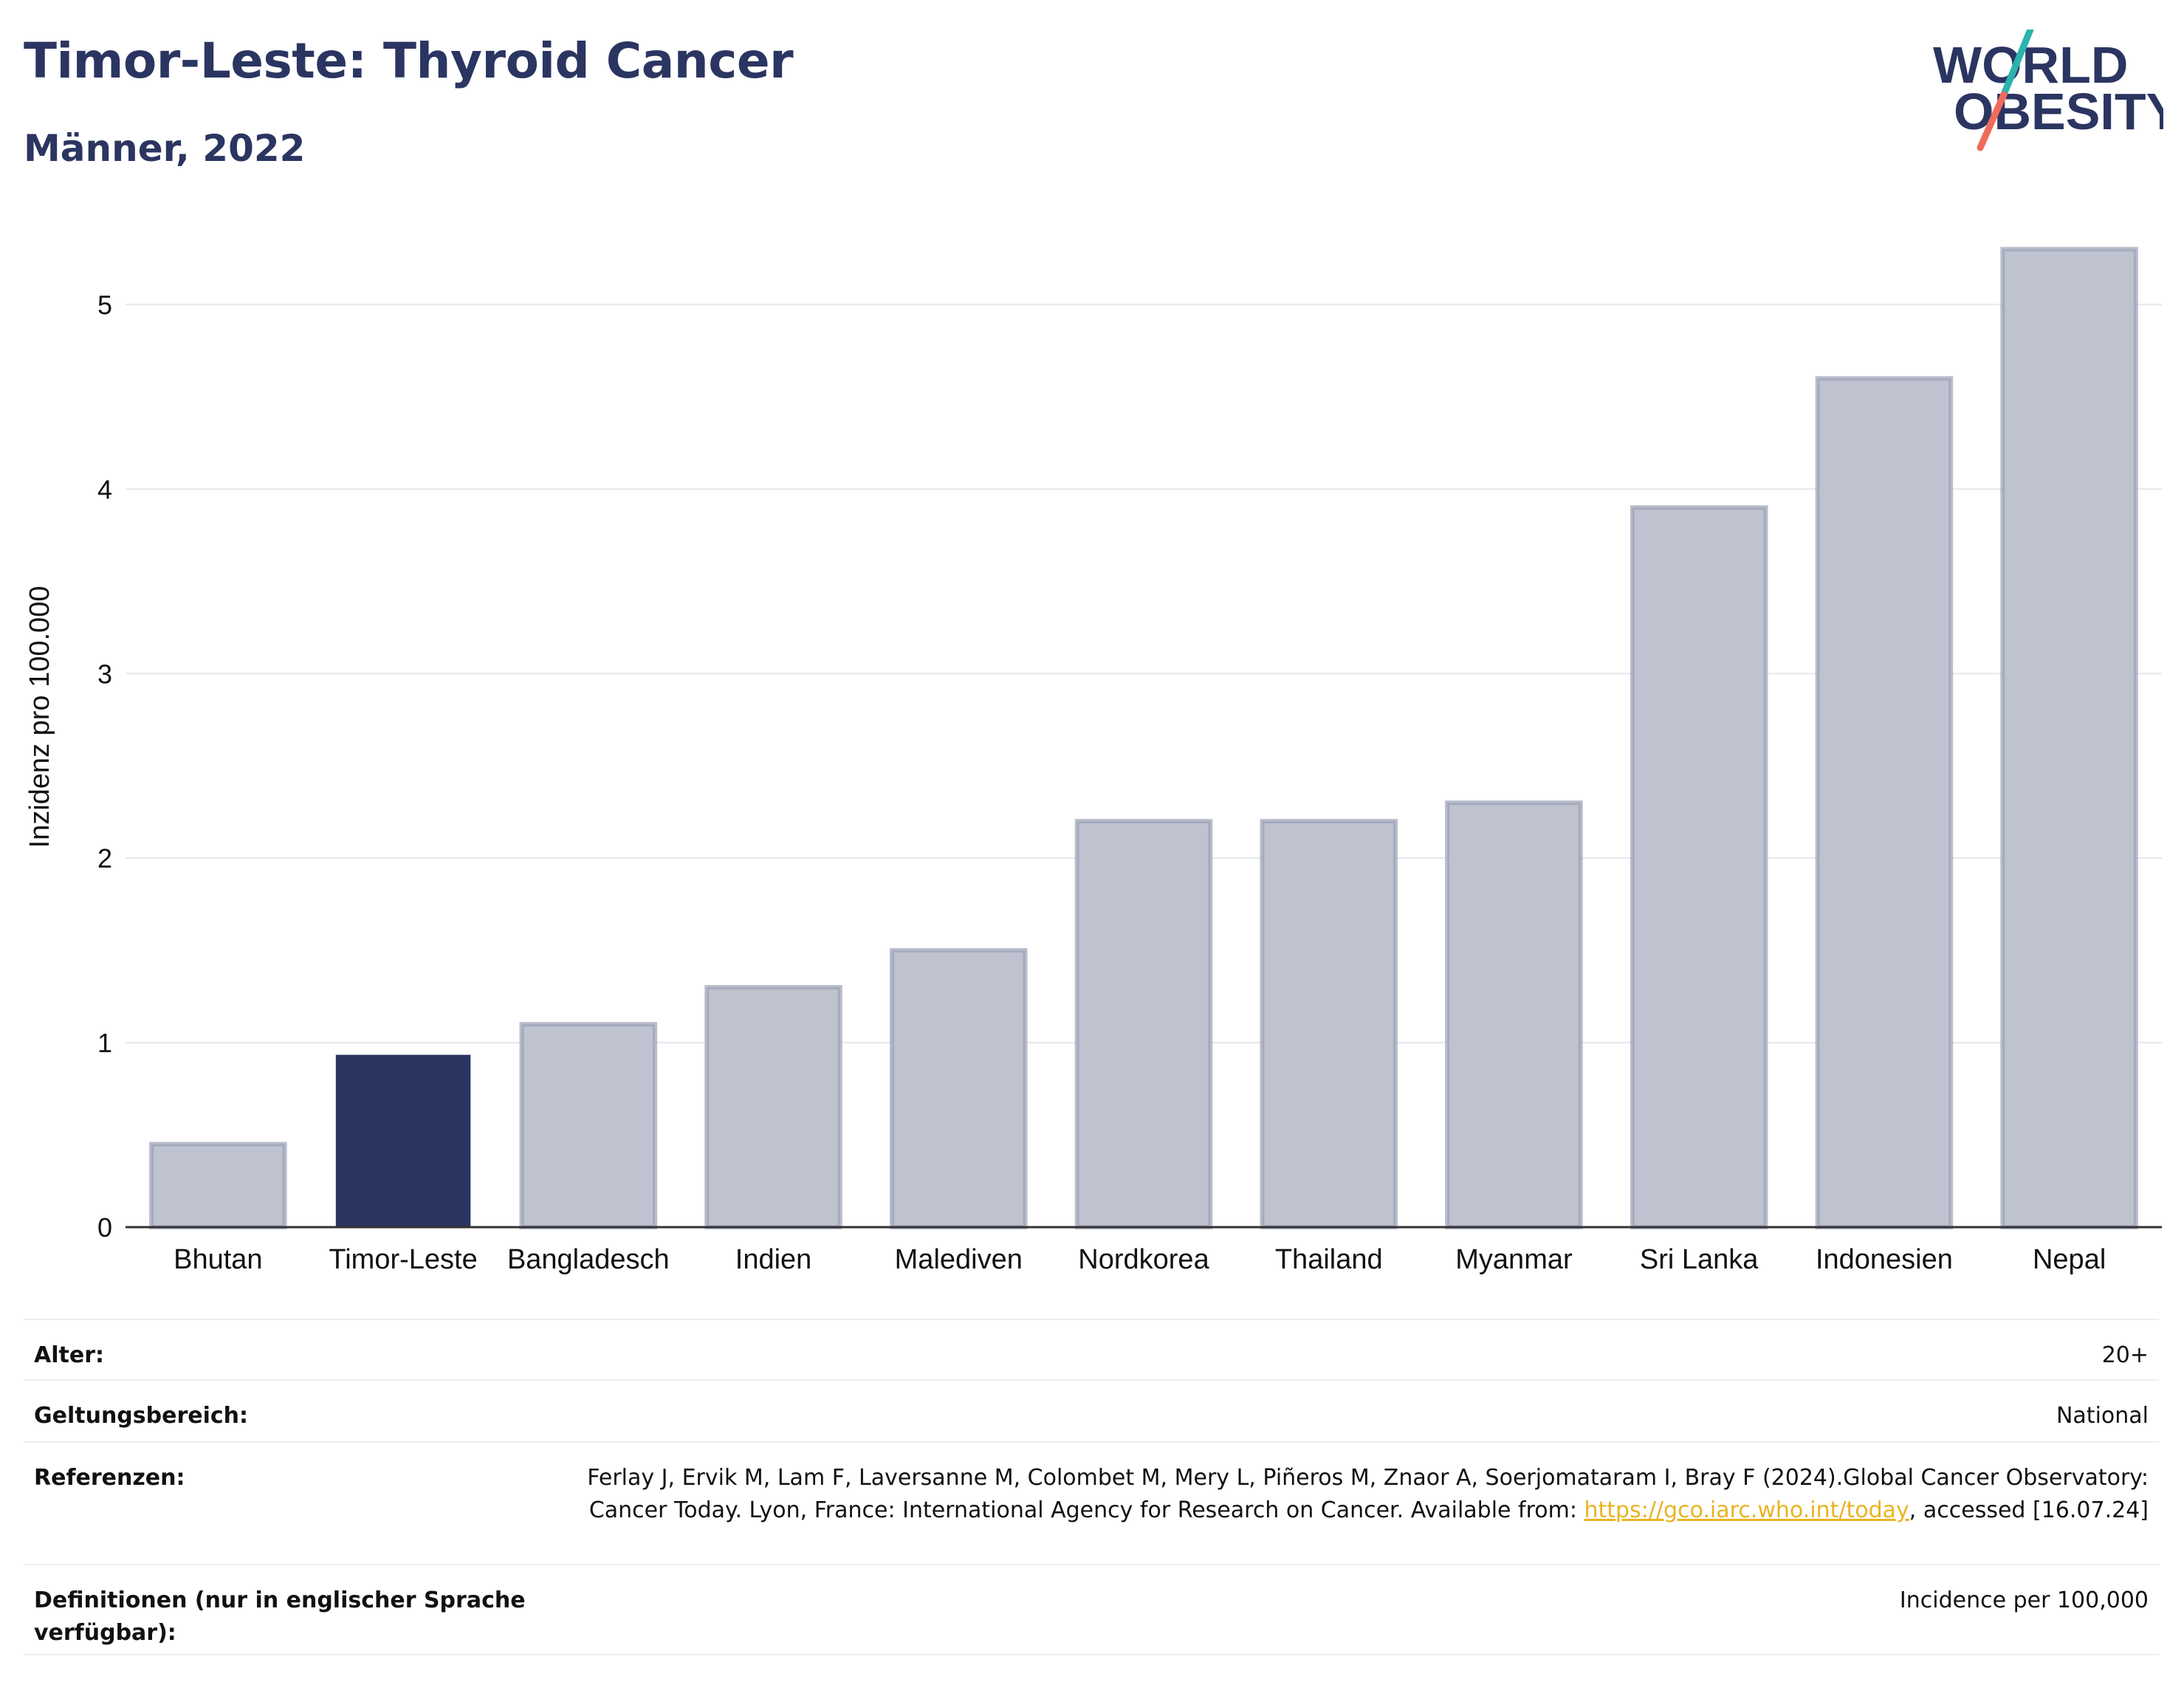  Describe the element at coordinates (40, 717) in the screenshot. I see `y-axis-label: Inzidenz pro 100.000` at that location.